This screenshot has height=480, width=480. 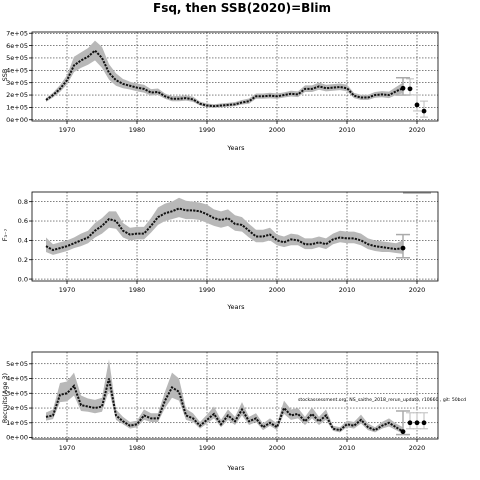 What do you see at coordinates (347, 130) in the screenshot?
I see `ssb-x-tick-label: 2010` at bounding box center [347, 130].